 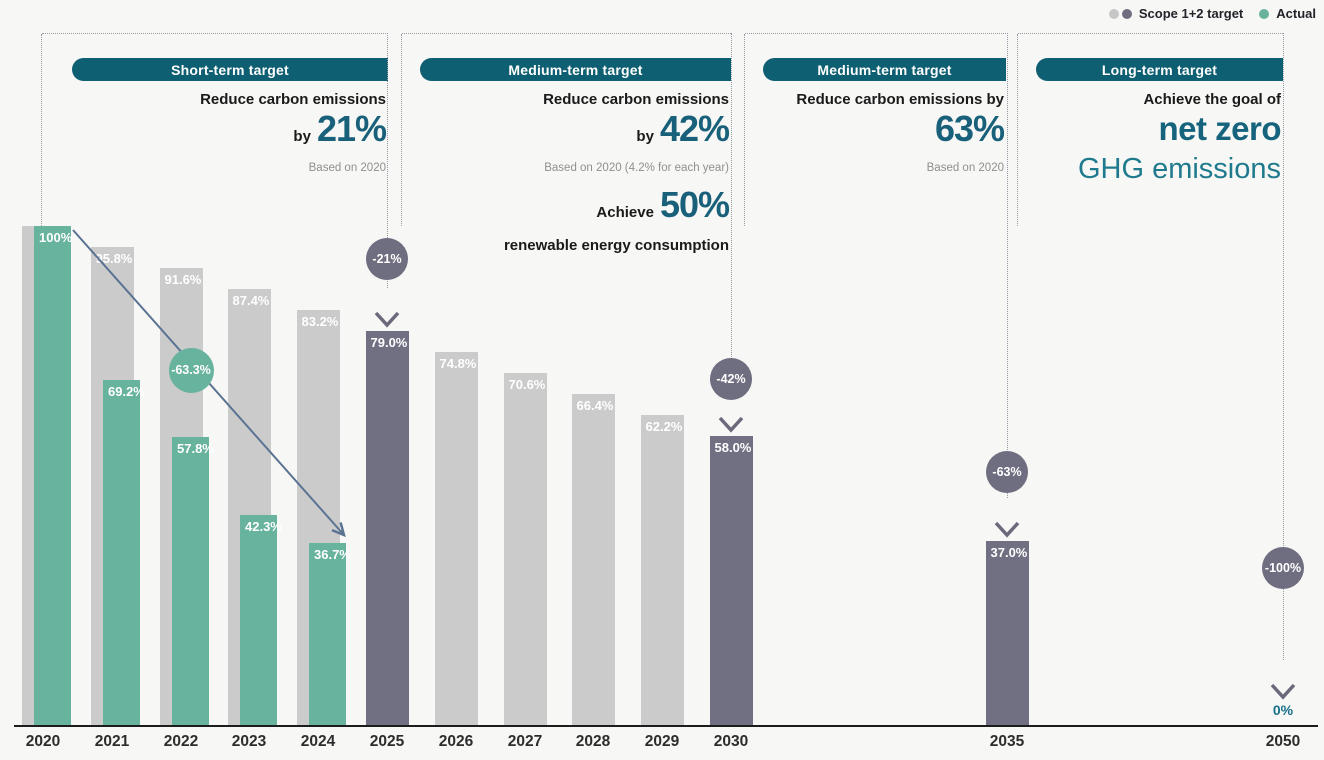 I want to click on target-note: Based on 2020 (4.2% for each year), so click(x=636, y=168).